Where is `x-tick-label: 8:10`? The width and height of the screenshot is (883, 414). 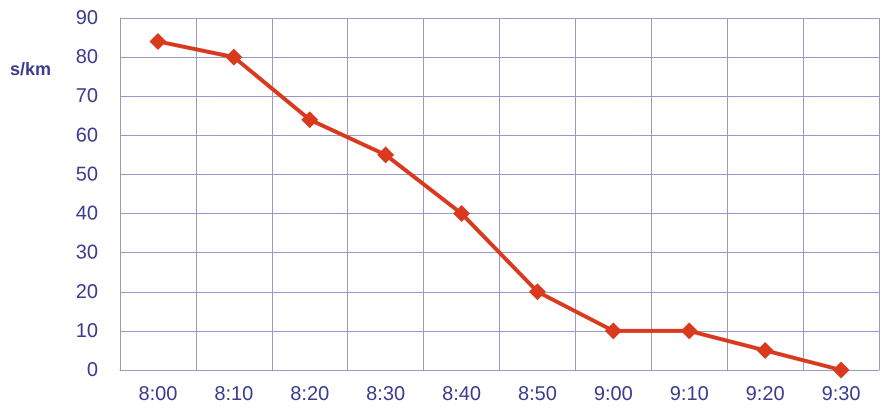
x-tick-label: 8:10 is located at coordinates (234, 394).